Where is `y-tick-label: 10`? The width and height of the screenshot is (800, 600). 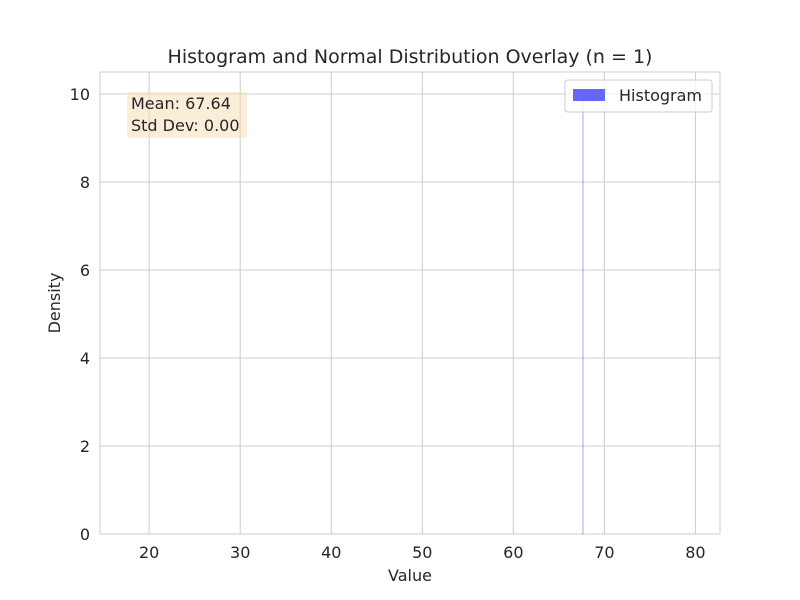 y-tick-label: 10 is located at coordinates (80, 94).